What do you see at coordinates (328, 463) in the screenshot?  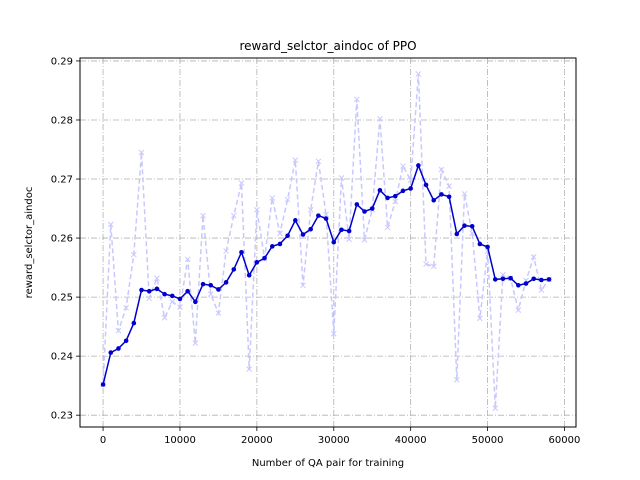 I see `x-axis-label: Number of QA pair for training` at bounding box center [328, 463].